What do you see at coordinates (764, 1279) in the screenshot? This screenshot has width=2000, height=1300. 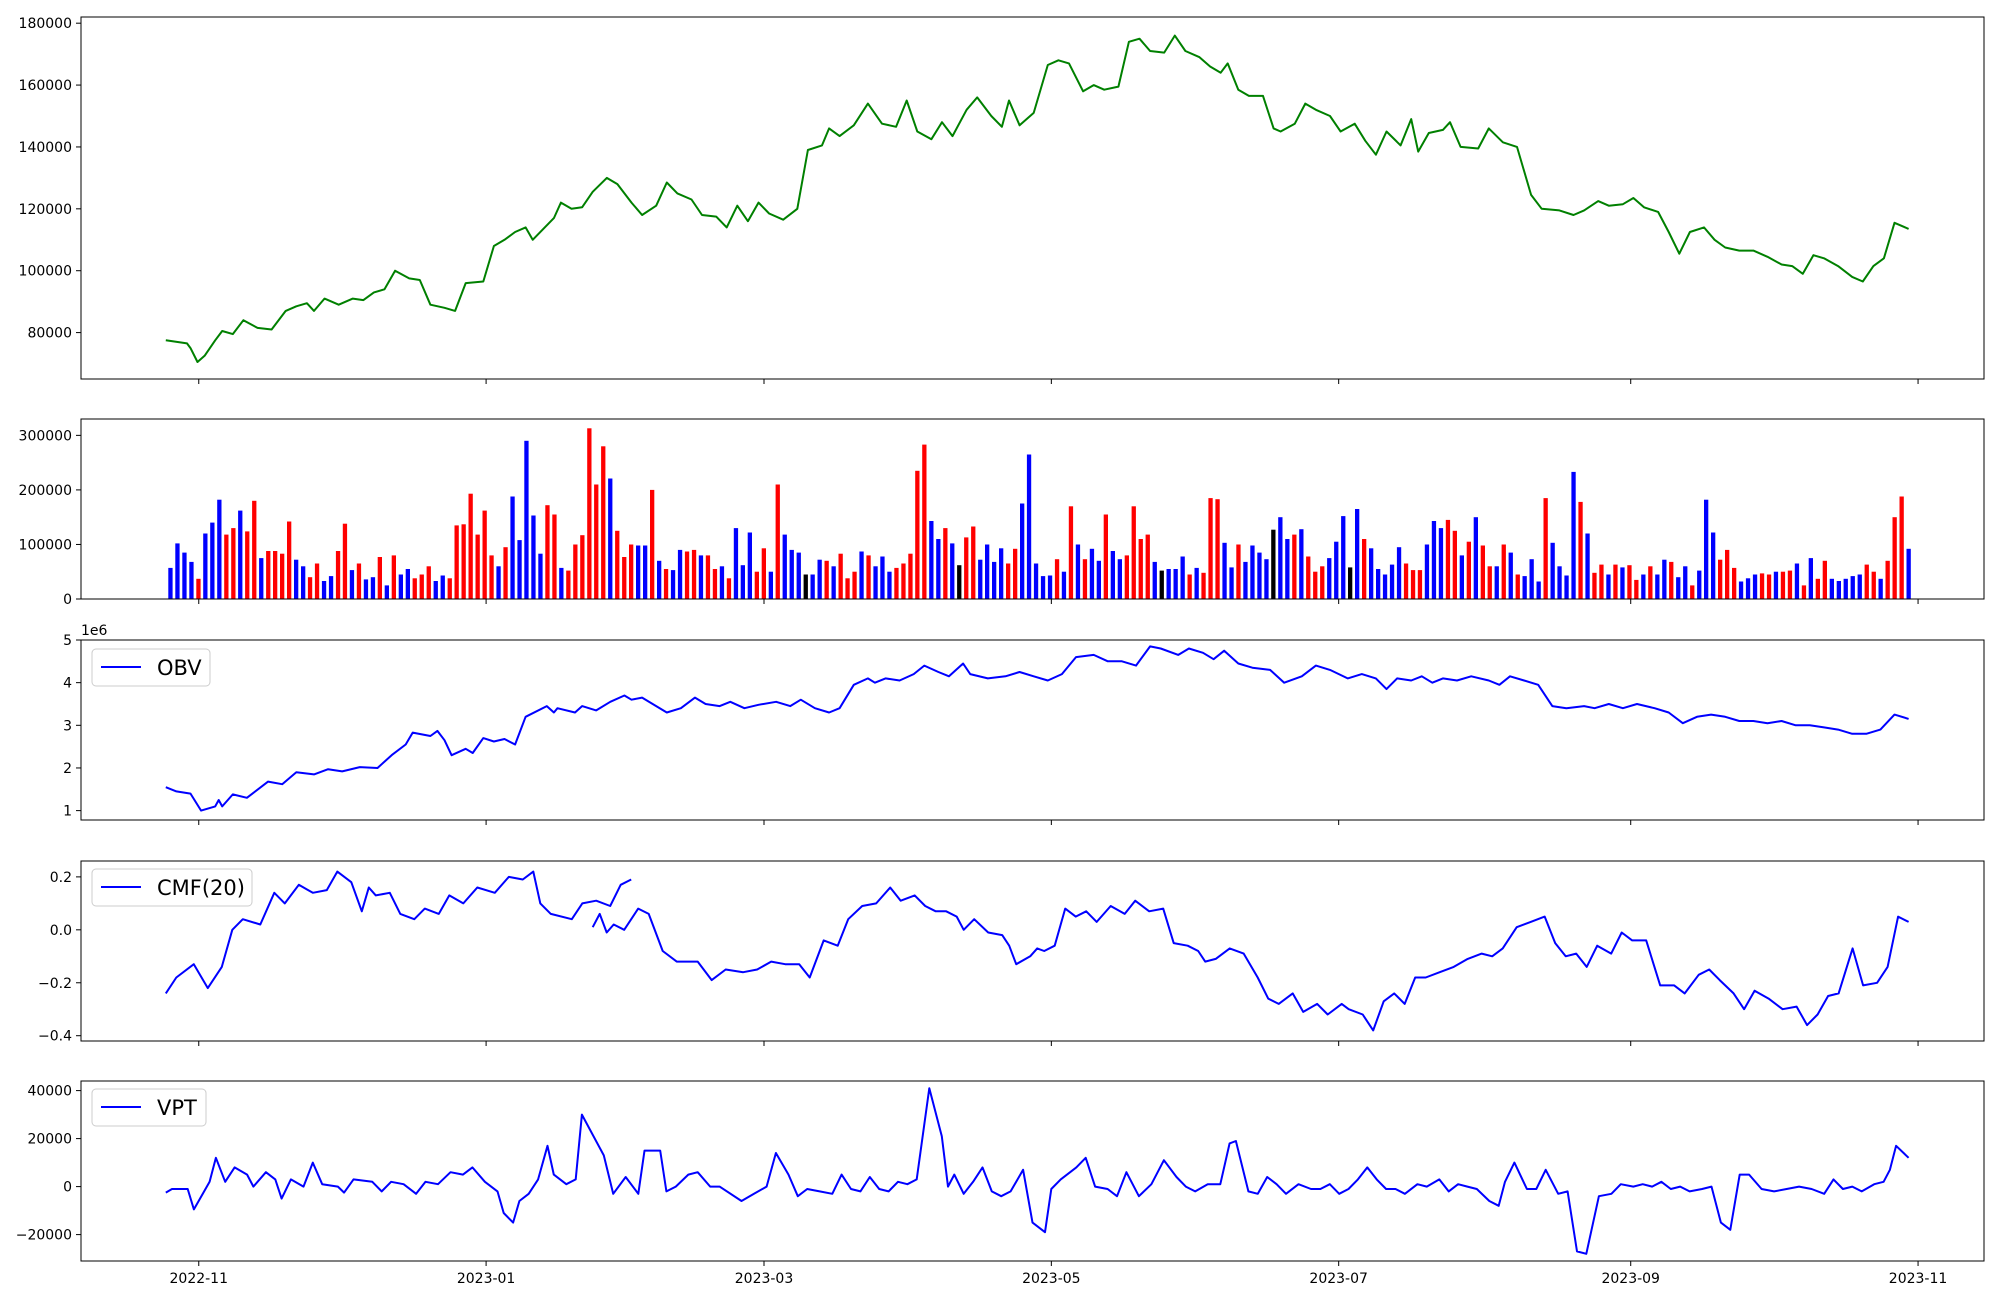 I see `xtick-label: 2023-03` at bounding box center [764, 1279].